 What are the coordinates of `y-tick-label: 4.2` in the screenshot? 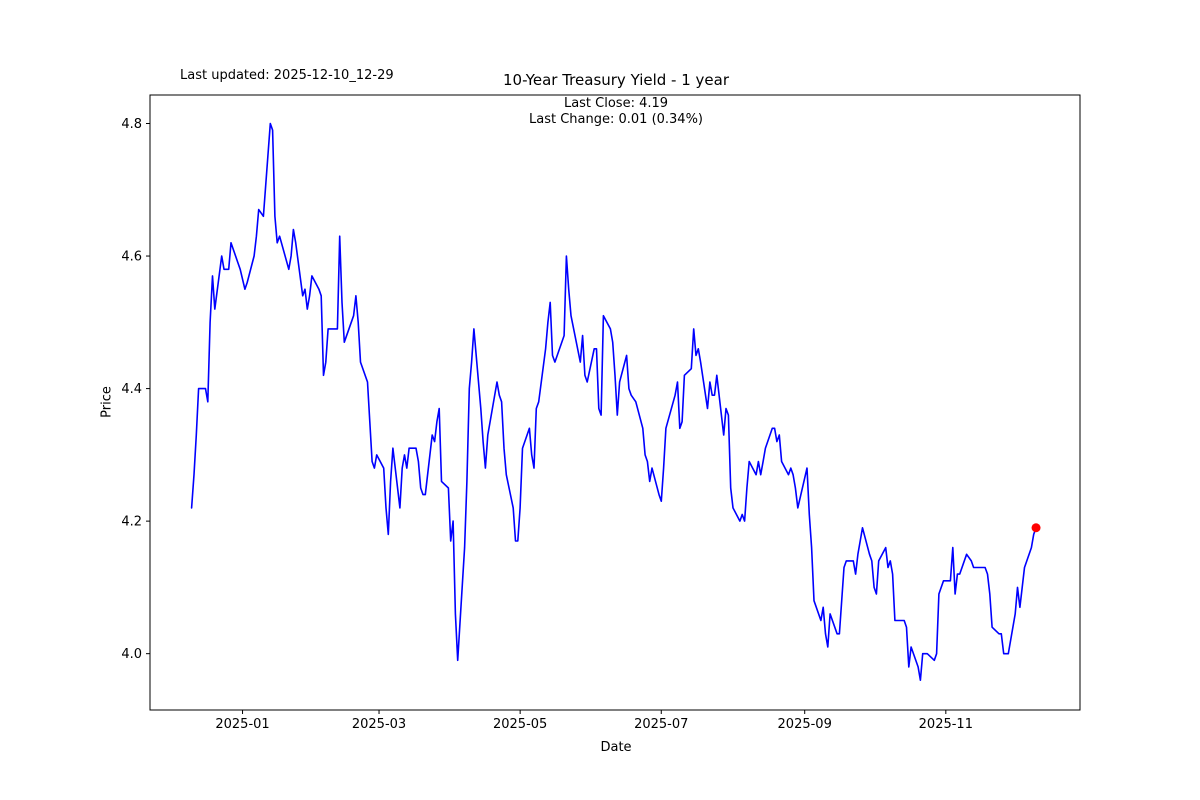 It's located at (131, 522).